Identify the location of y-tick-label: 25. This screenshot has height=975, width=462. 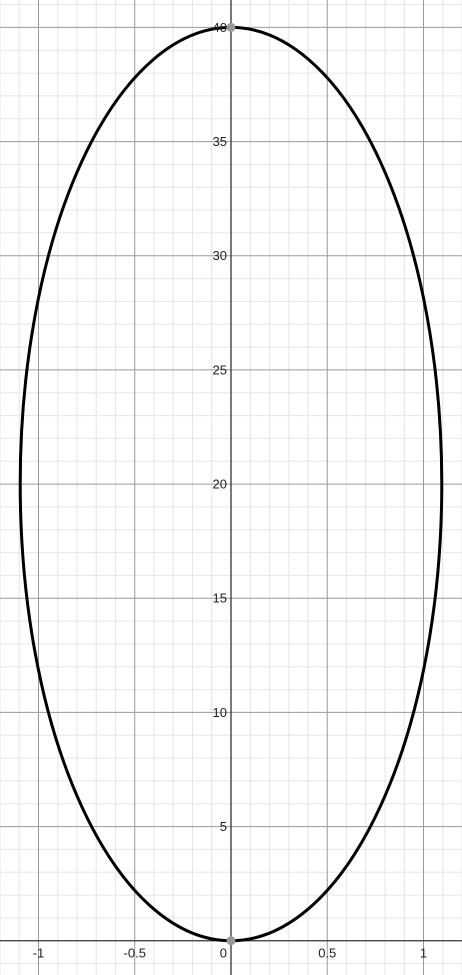
(220, 369).